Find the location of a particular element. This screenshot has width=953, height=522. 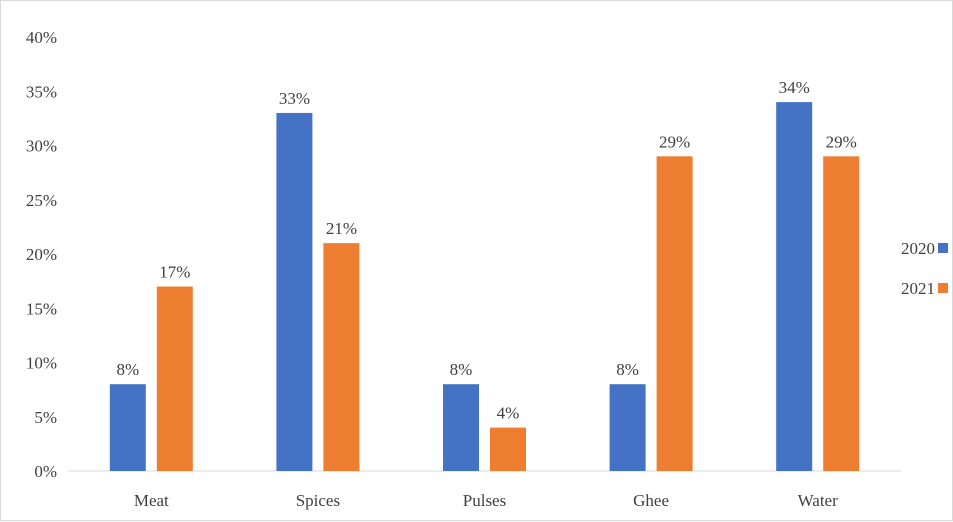

y-tick-label: 20% is located at coordinates (41, 254).